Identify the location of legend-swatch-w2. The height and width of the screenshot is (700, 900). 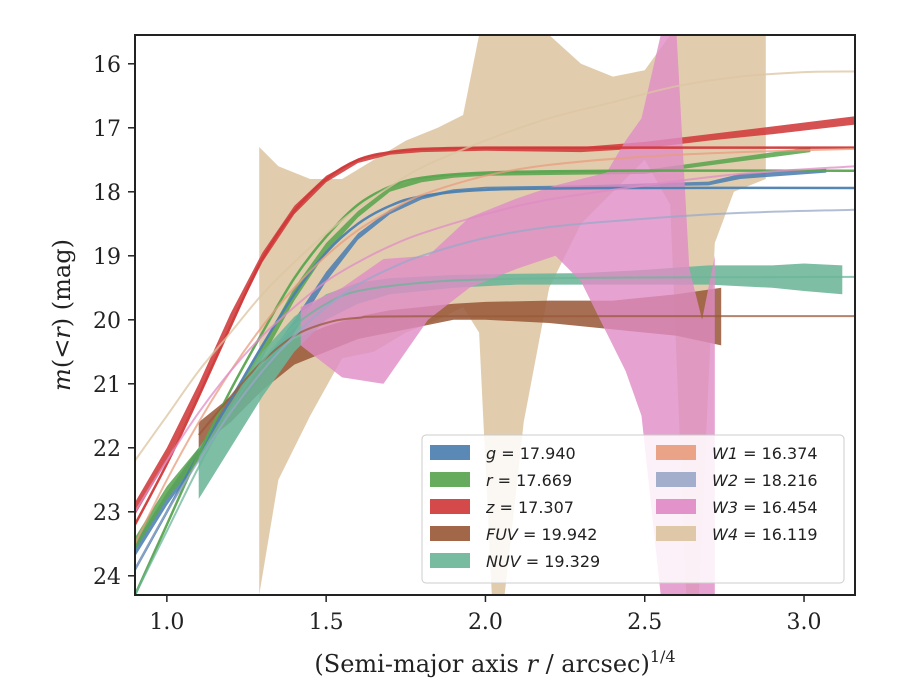
(676, 479).